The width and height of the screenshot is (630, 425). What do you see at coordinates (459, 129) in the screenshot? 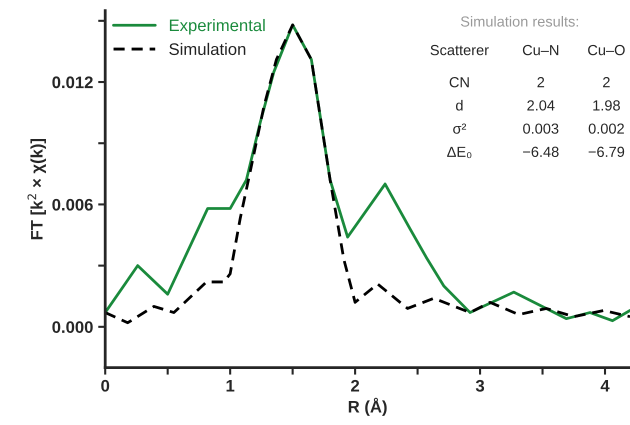
I see `annotation: σ²` at bounding box center [459, 129].